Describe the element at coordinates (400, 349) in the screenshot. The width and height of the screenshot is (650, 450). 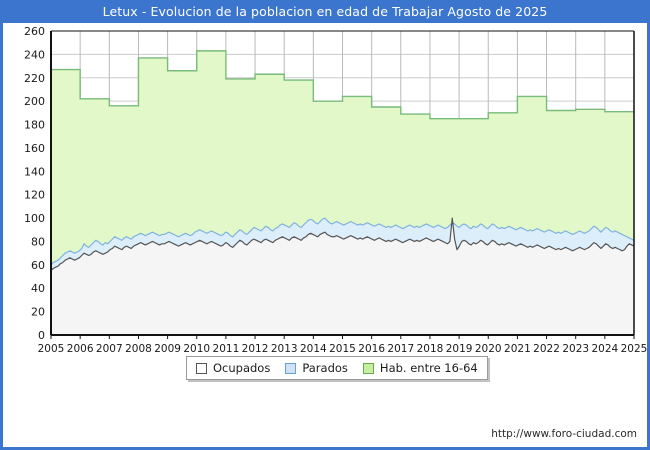
I see `x-axis-tick-label: 2017` at that location.